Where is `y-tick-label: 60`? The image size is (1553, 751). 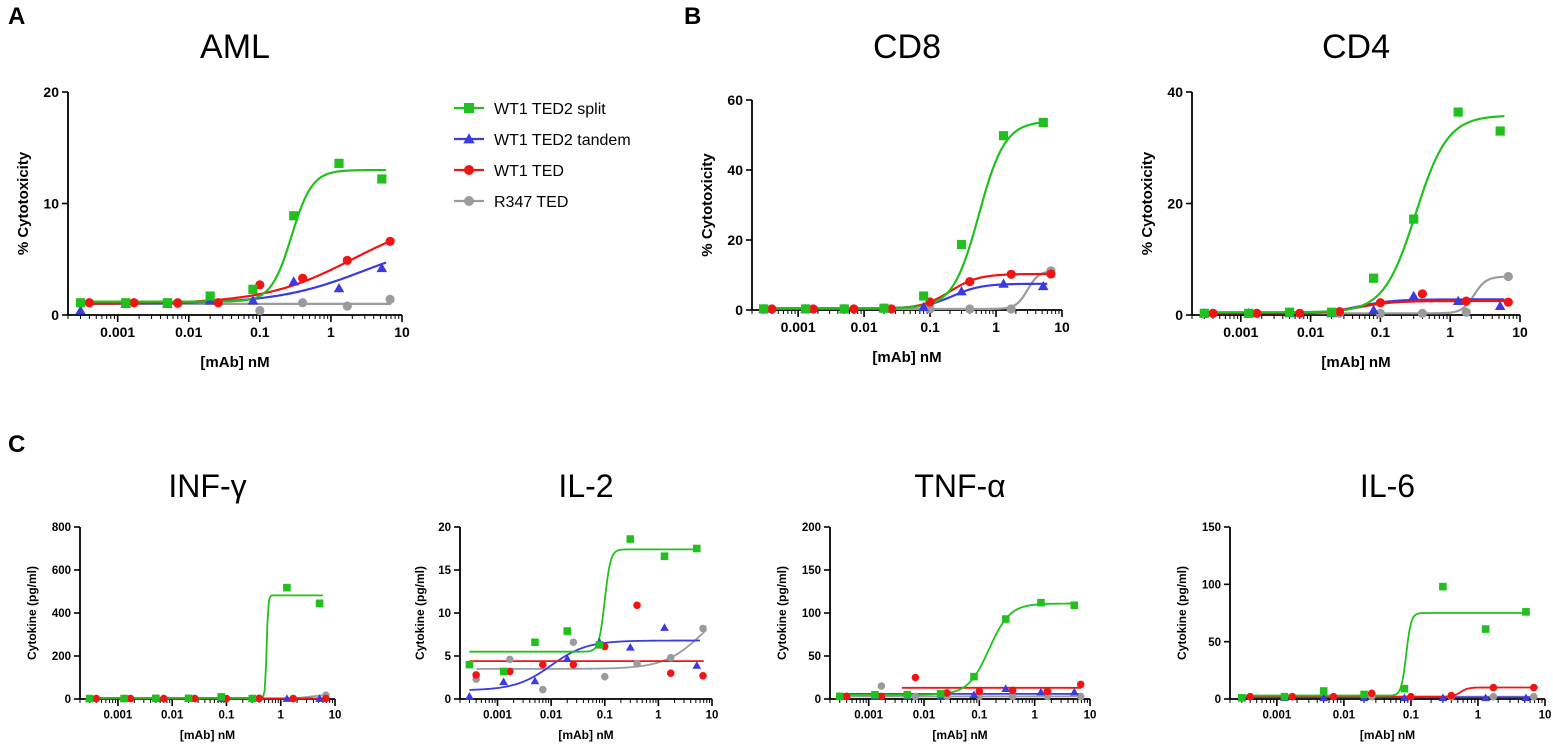 y-tick-label: 60 is located at coordinates (735, 100).